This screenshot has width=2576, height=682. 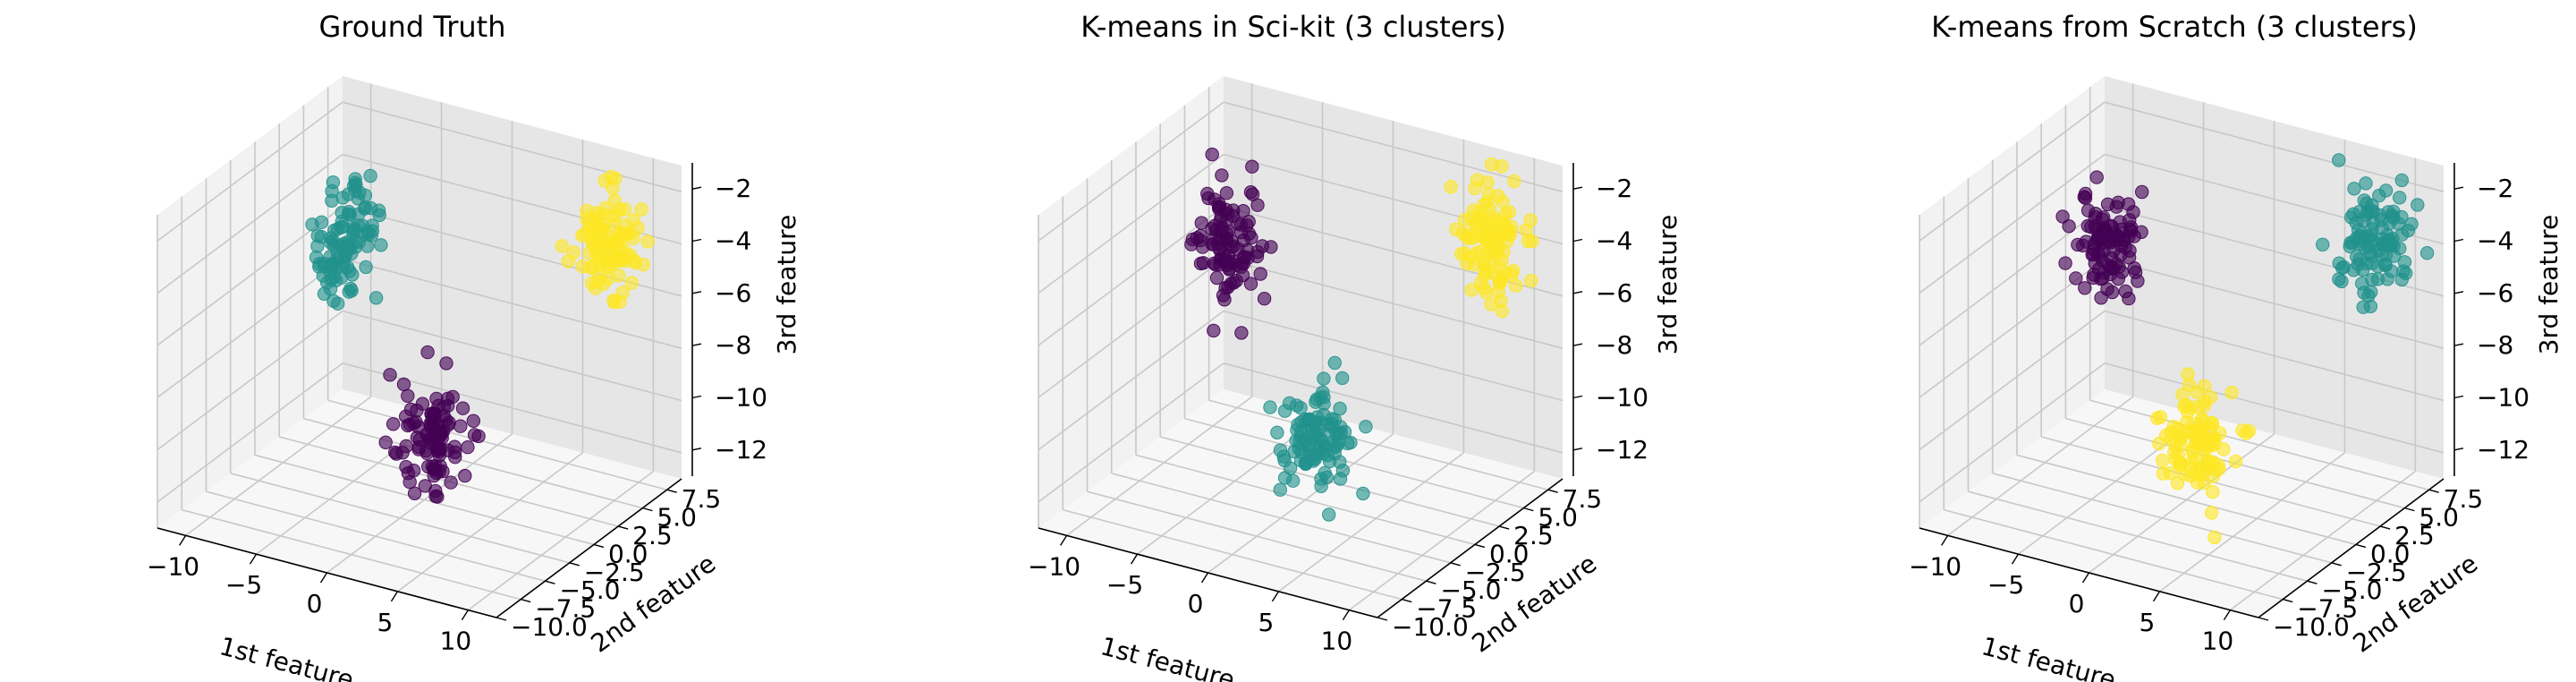 What do you see at coordinates (2390, 553) in the screenshot?
I see `y-tick-label: 0.0` at bounding box center [2390, 553].